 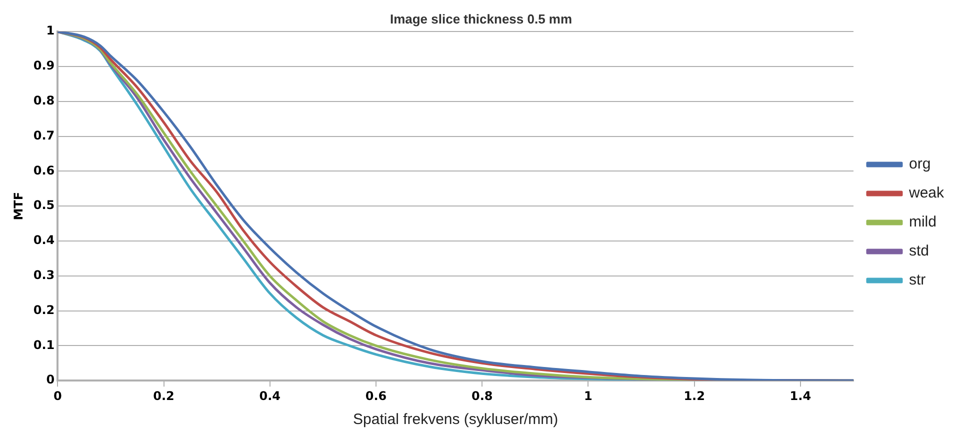 I want to click on x-tick-label: 1.4, so click(x=801, y=395).